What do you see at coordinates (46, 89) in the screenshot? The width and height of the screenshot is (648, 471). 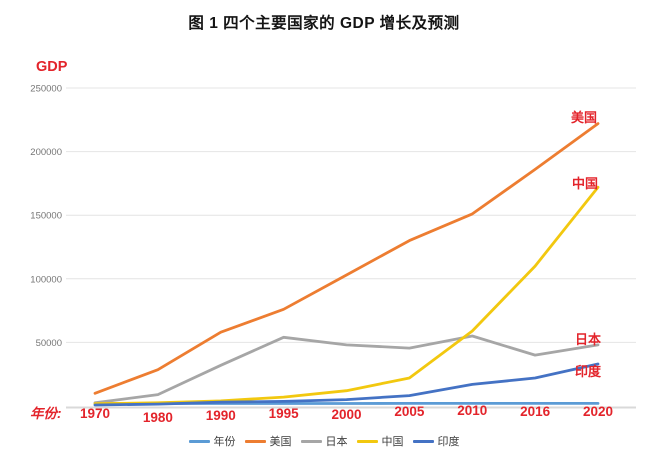 I see `svg-text: 250000` at bounding box center [46, 89].